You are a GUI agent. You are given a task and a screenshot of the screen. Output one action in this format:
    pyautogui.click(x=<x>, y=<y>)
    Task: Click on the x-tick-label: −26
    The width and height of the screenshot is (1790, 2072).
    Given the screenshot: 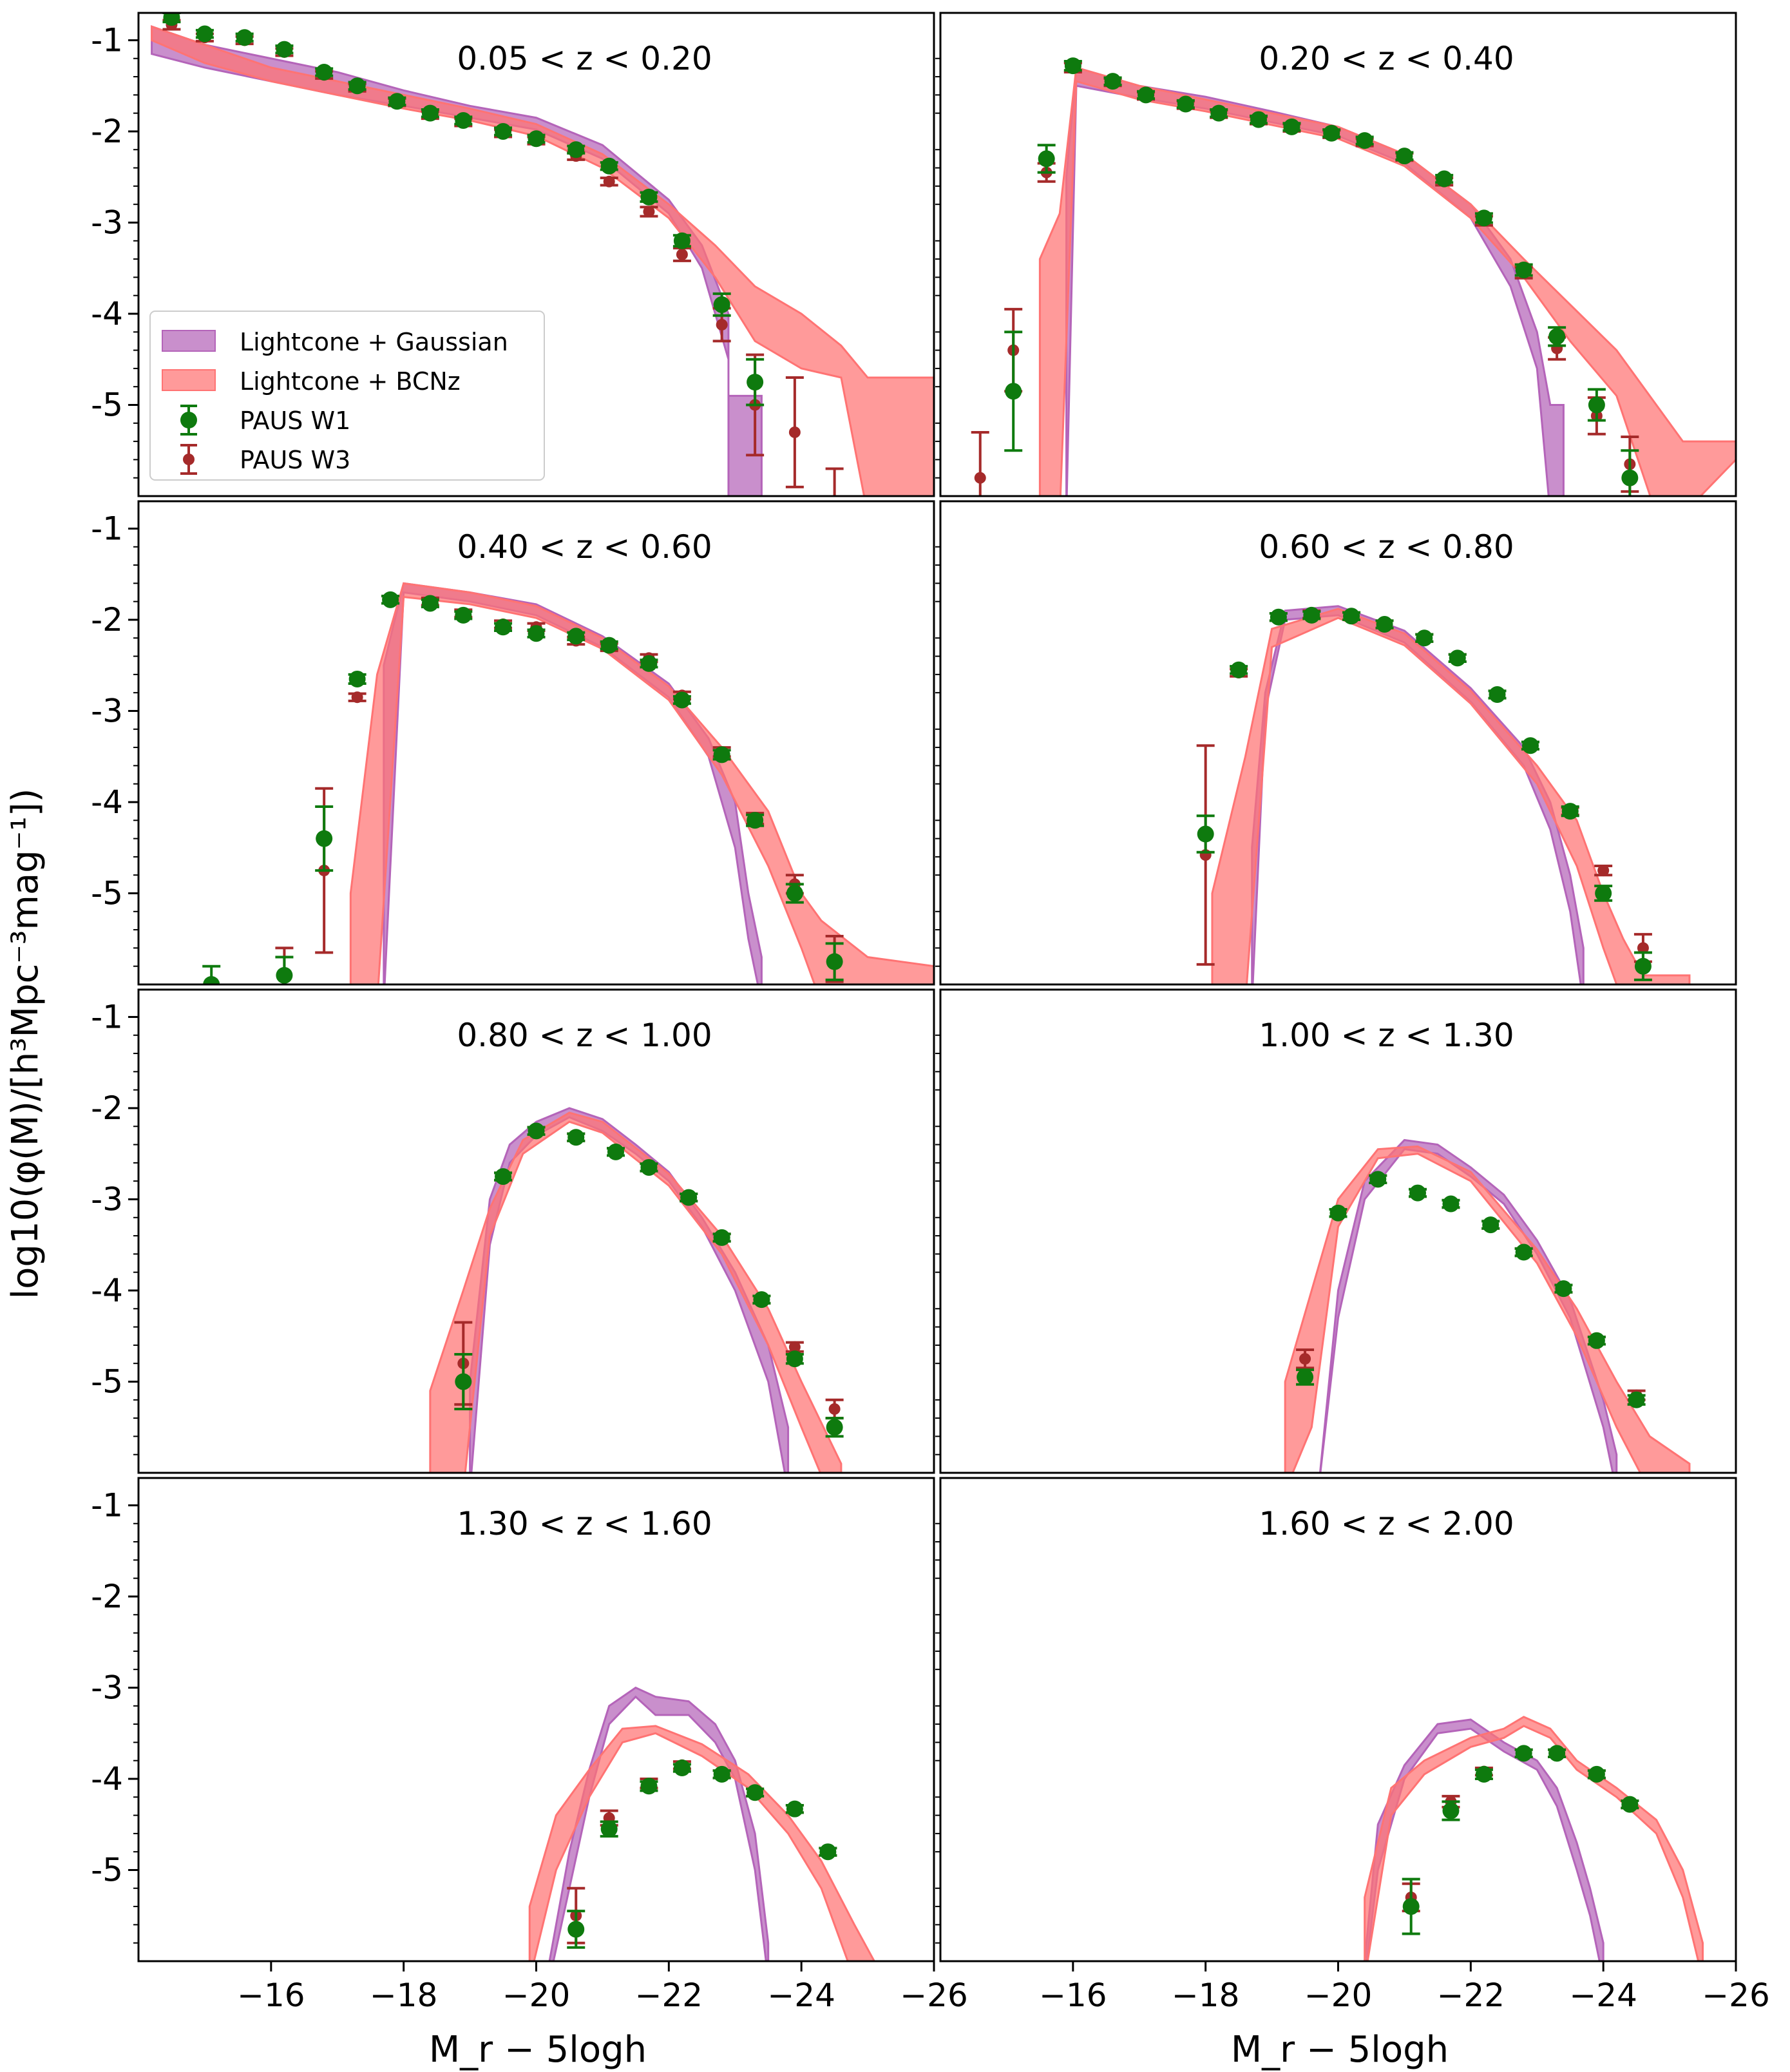 What is the action you would take?
    pyautogui.click(x=934, y=1995)
    